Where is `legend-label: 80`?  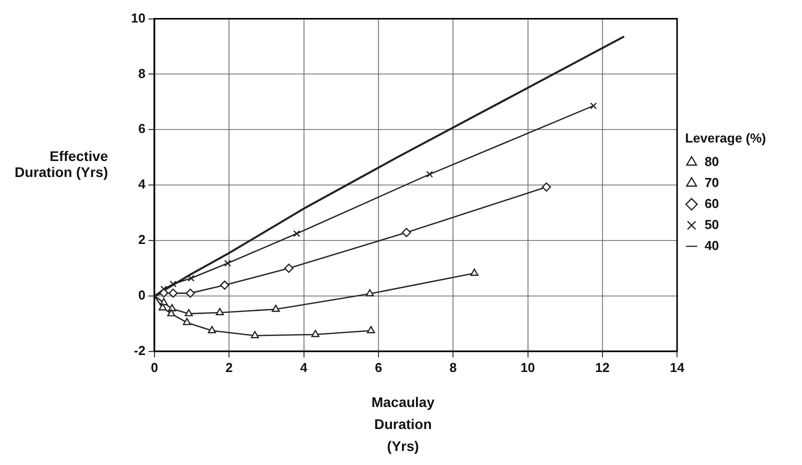 legend-label: 80 is located at coordinates (712, 161).